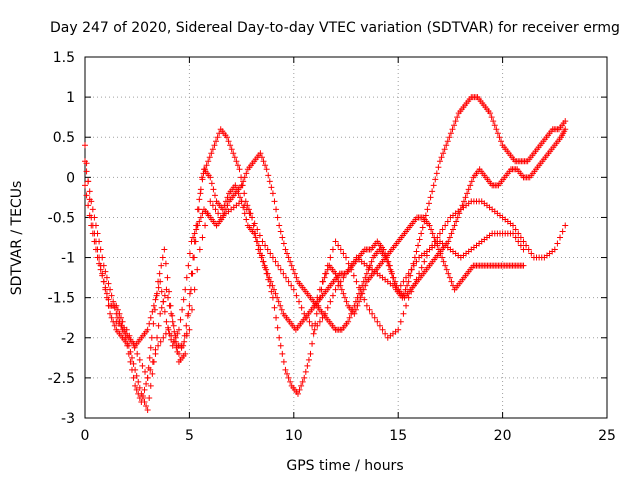 This screenshot has width=640, height=480. I want to click on y-tick-label: -1.5, so click(61, 299).